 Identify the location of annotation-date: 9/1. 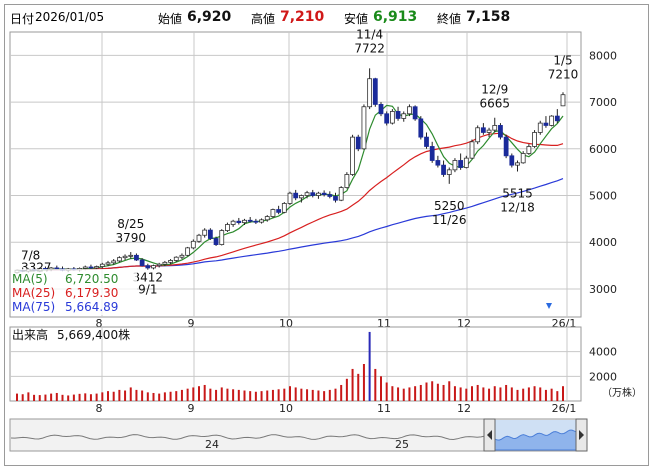
(147, 290).